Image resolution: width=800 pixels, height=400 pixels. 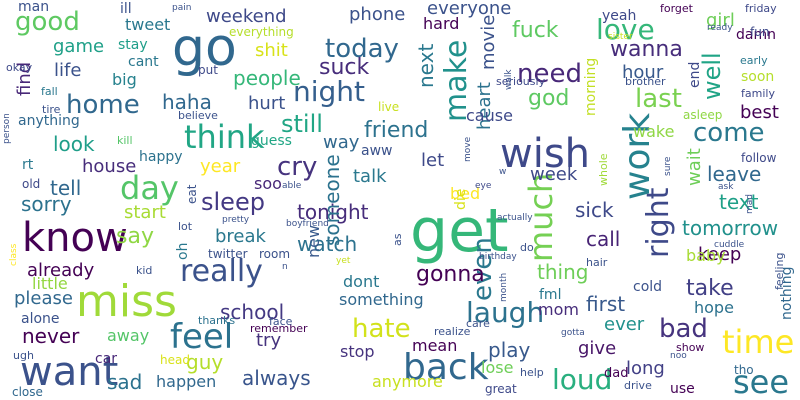 I want to click on word: realize, so click(x=452, y=331).